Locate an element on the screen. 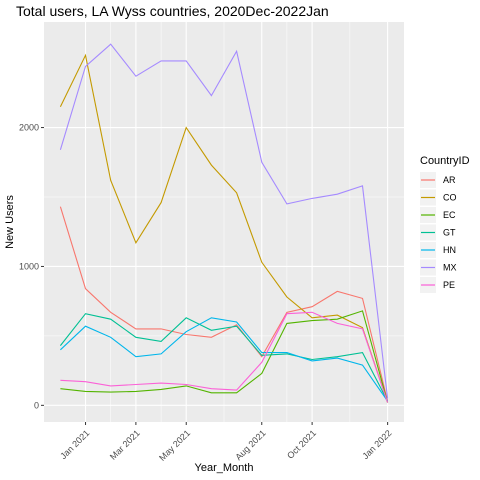 The height and width of the screenshot is (480, 480). y-tick-label: 1000 is located at coordinates (29, 266).